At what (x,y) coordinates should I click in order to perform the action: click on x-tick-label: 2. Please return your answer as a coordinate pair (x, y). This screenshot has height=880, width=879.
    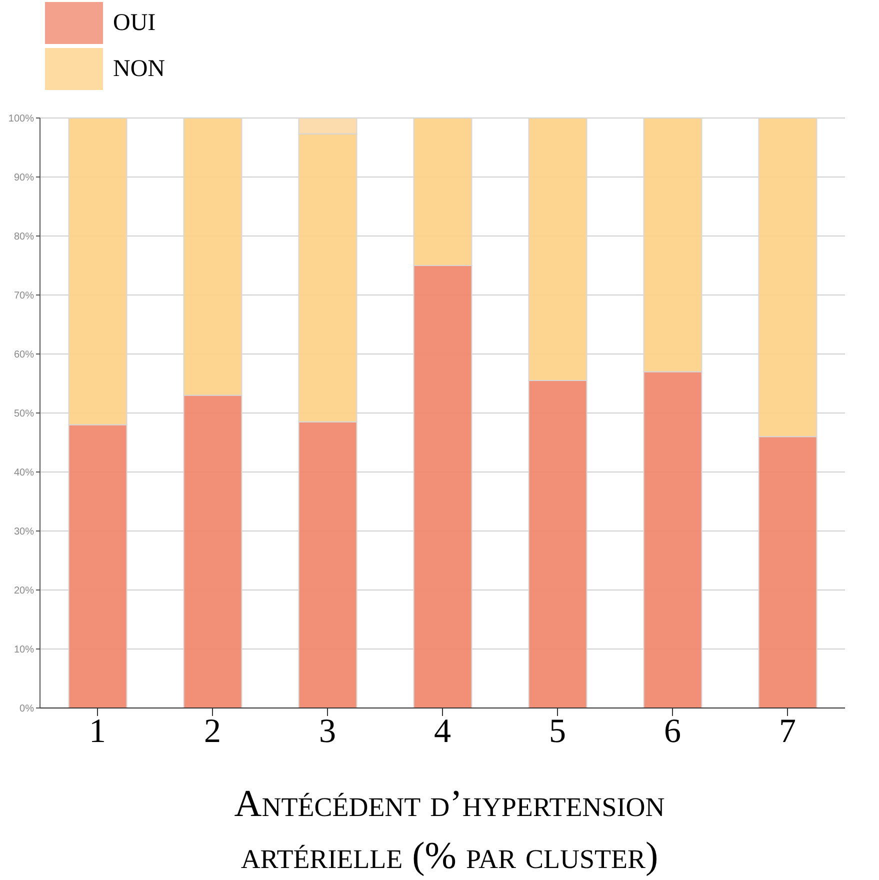
    Looking at the image, I should click on (212, 731).